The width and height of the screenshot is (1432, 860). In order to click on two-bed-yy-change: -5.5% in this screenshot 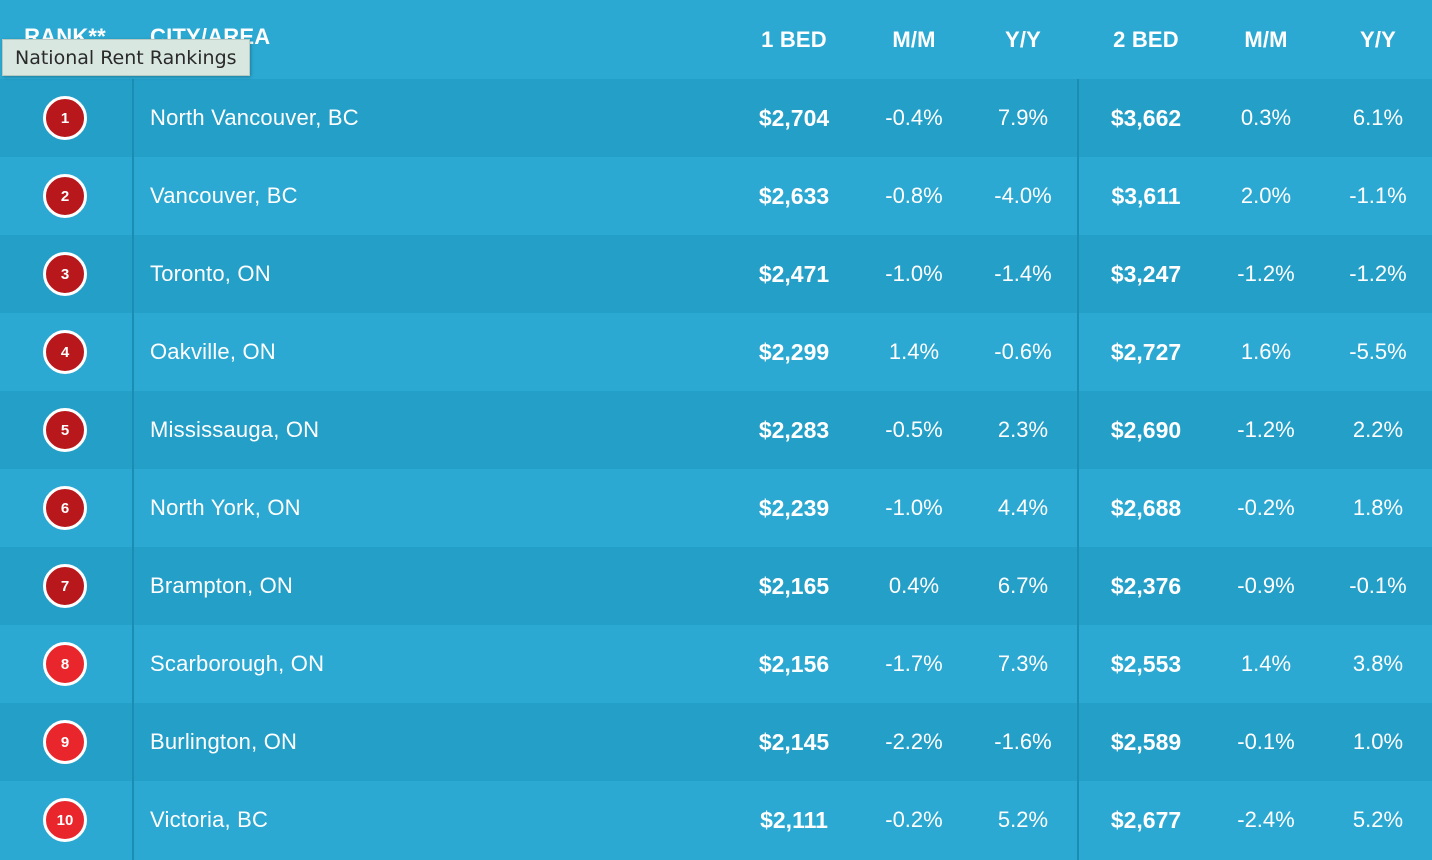, I will do `click(1378, 351)`.